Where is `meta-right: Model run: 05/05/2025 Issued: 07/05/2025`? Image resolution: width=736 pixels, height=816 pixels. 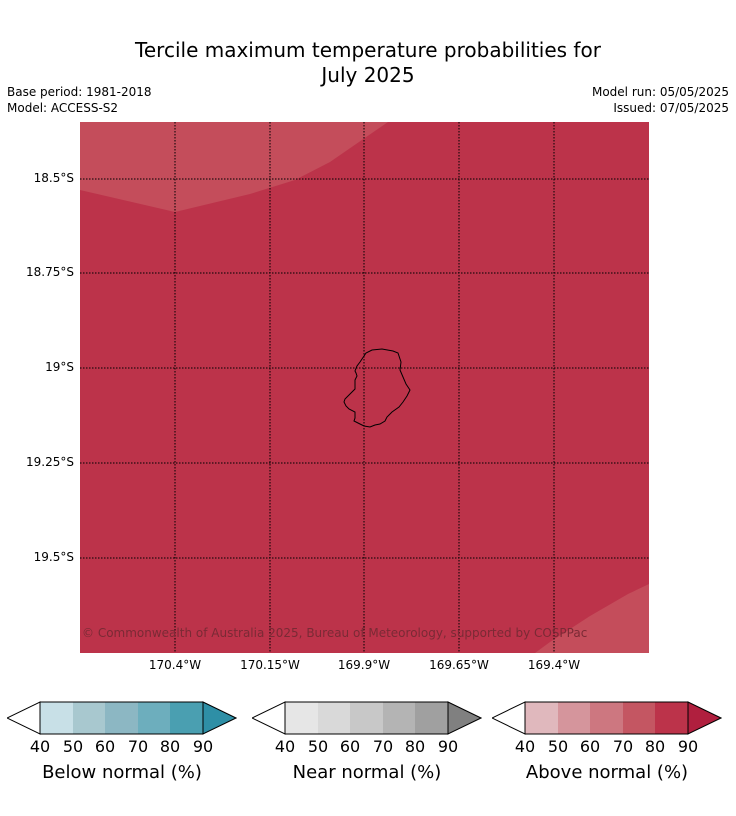 meta-right: Model run: 05/05/2025 Issued: 07/05/2025 is located at coordinates (660, 100).